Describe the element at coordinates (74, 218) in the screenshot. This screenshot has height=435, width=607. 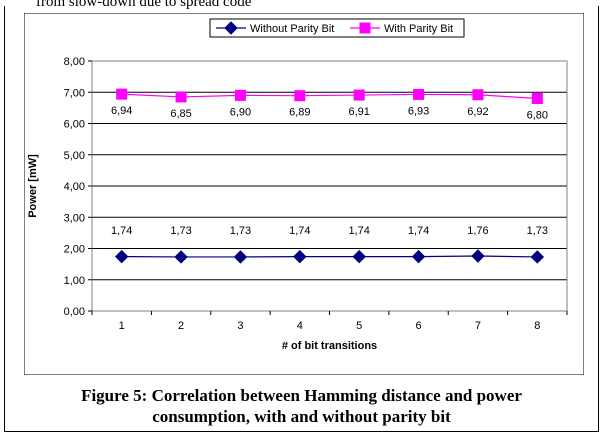
I see `y-tick-label: 3,00` at that location.